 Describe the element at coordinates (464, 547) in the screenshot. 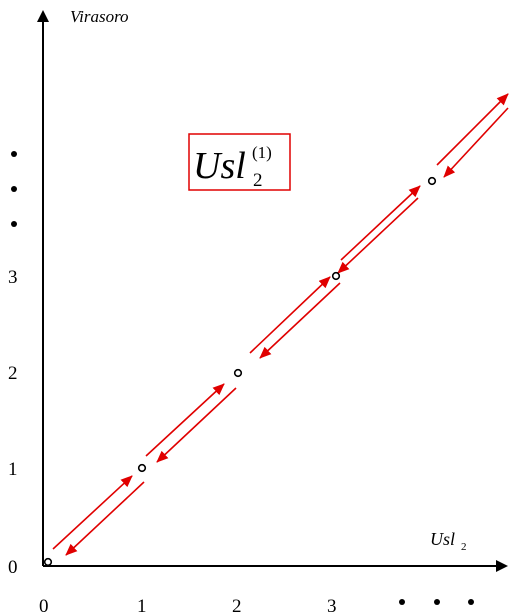

I see `x-axis-label-sub: 2` at that location.